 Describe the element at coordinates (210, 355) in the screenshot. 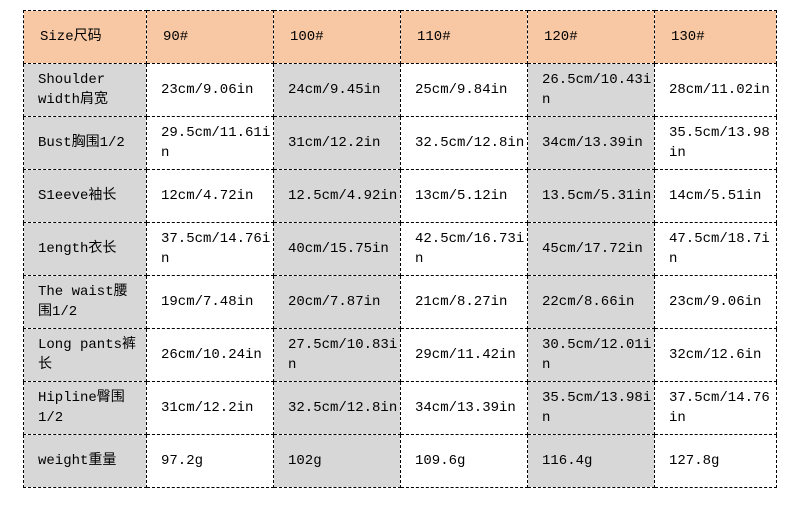

I see `data-cell: 26cm/10.24in` at that location.